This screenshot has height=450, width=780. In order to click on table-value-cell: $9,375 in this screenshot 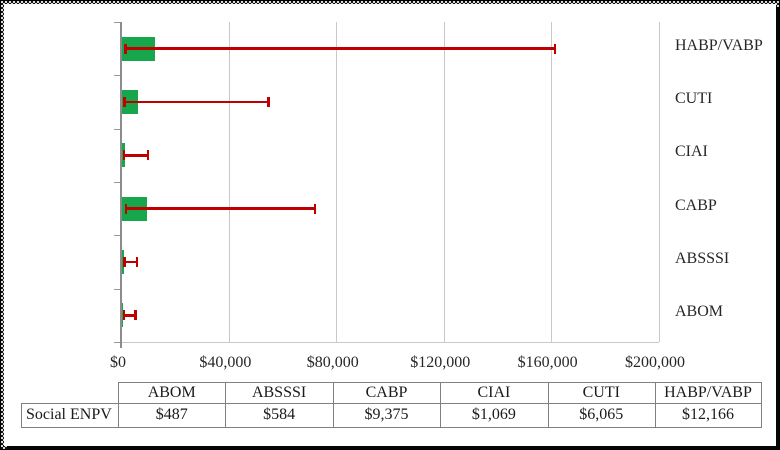, I will do `click(386, 414)`.